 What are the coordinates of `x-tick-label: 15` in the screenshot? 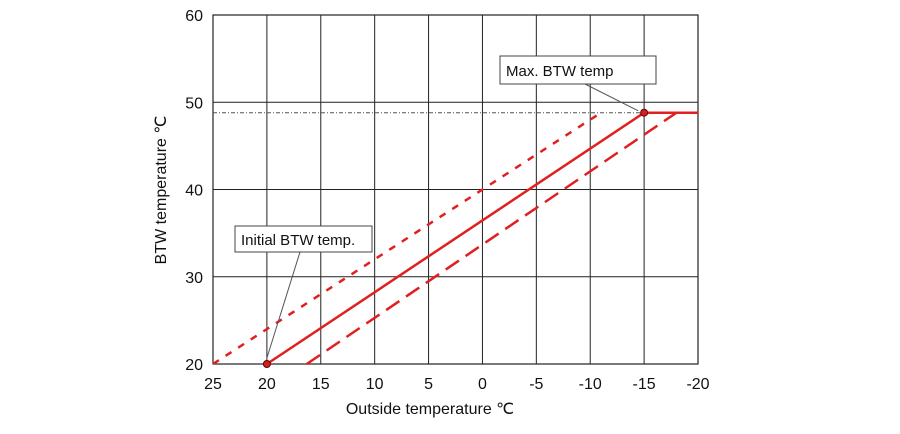 It's located at (321, 384).